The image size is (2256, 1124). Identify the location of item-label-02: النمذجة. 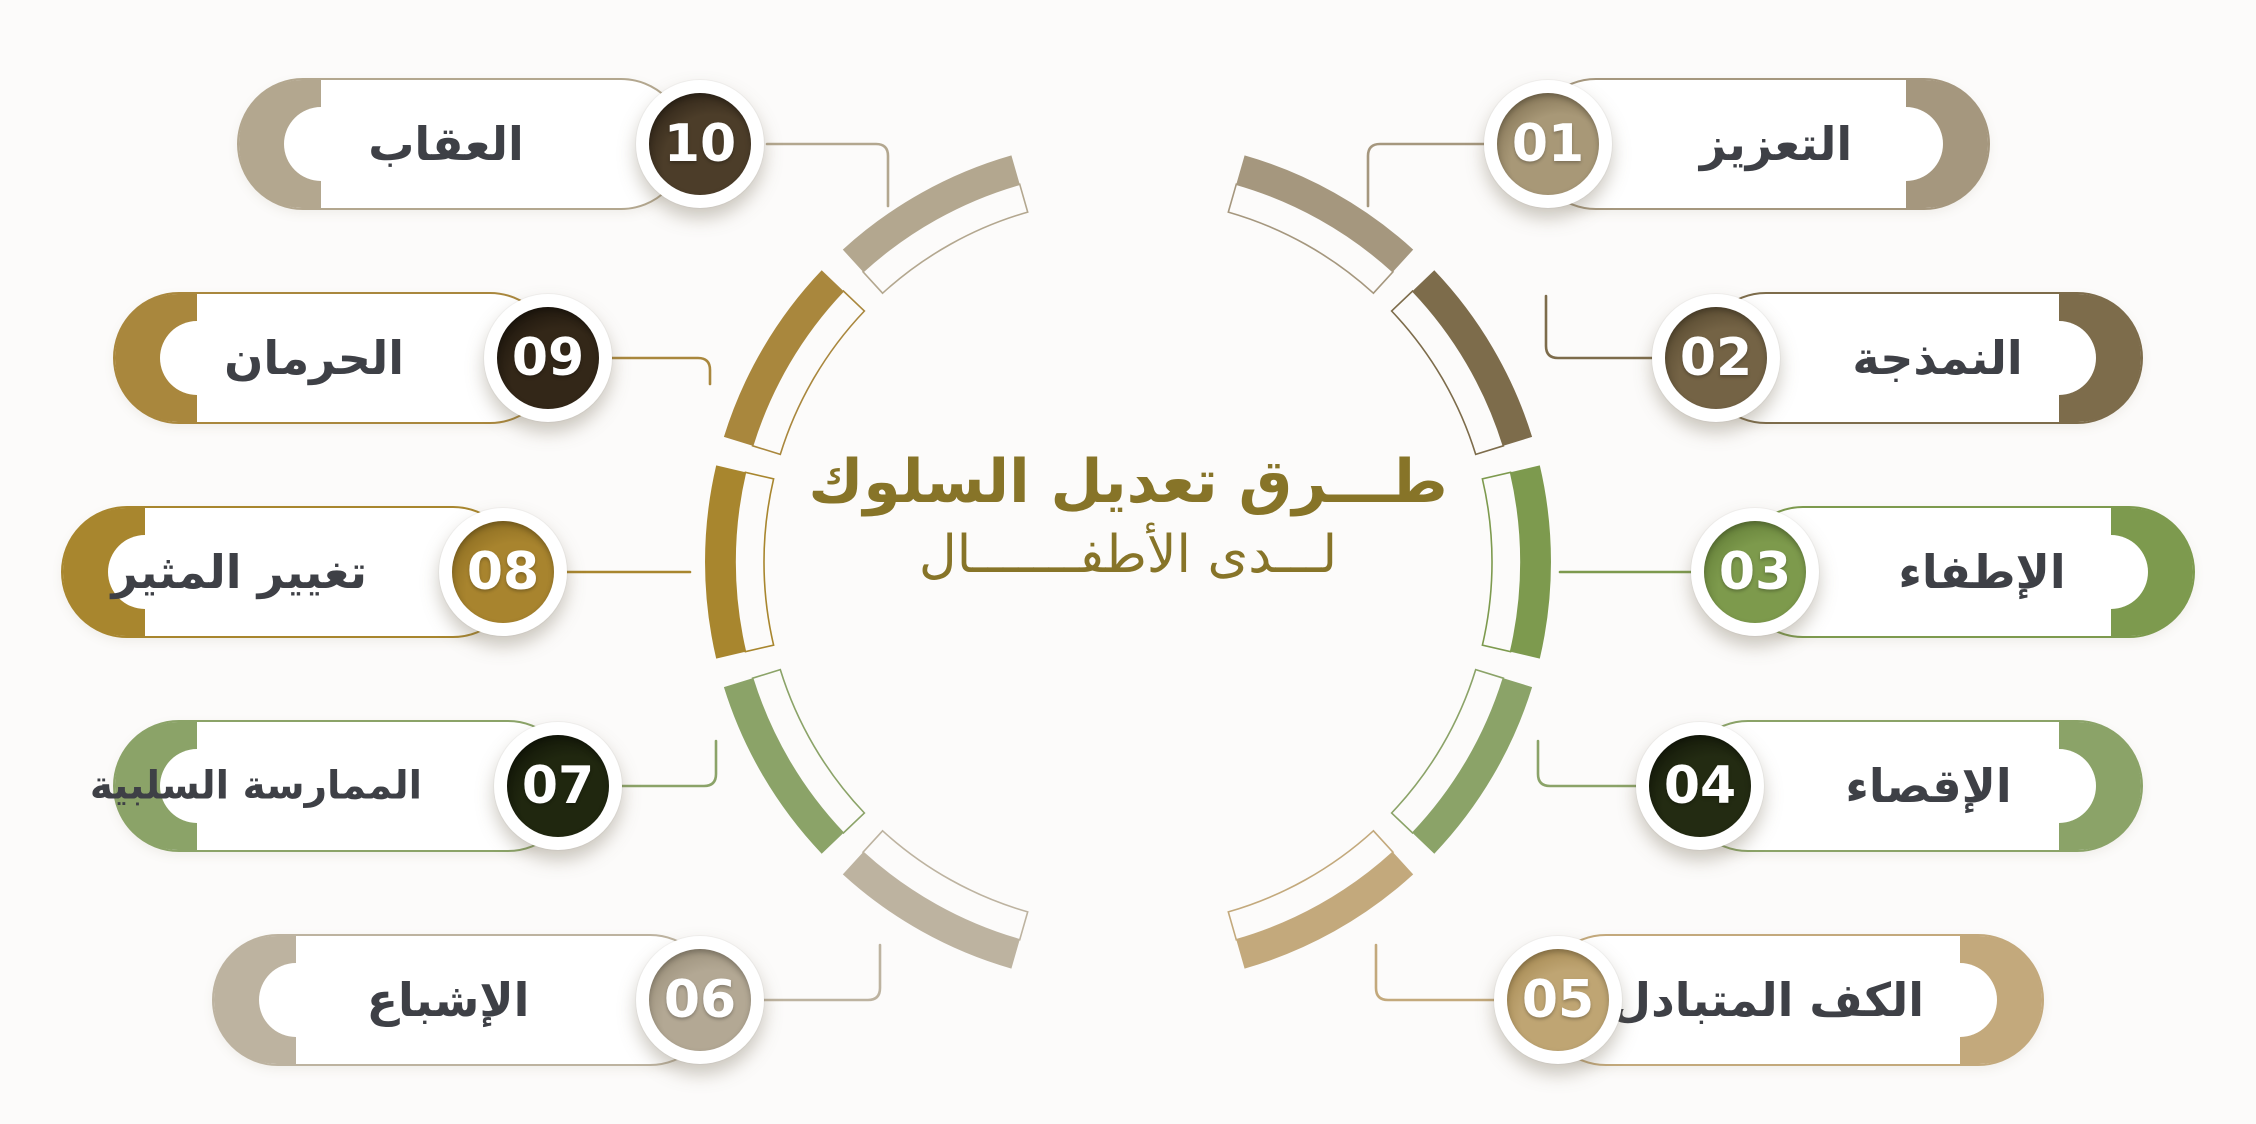
(1937, 358).